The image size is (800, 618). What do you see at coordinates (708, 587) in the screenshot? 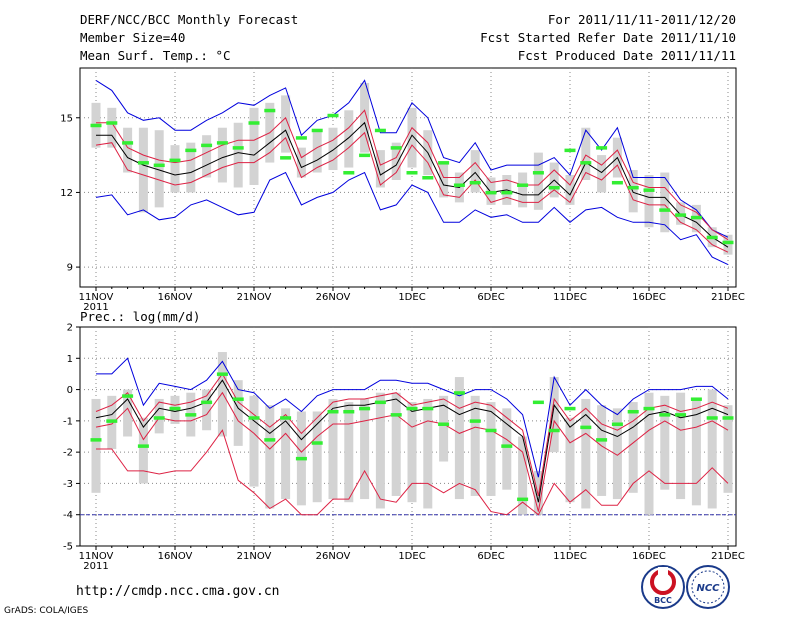
I see `ncc-logo: NCC` at bounding box center [708, 587].